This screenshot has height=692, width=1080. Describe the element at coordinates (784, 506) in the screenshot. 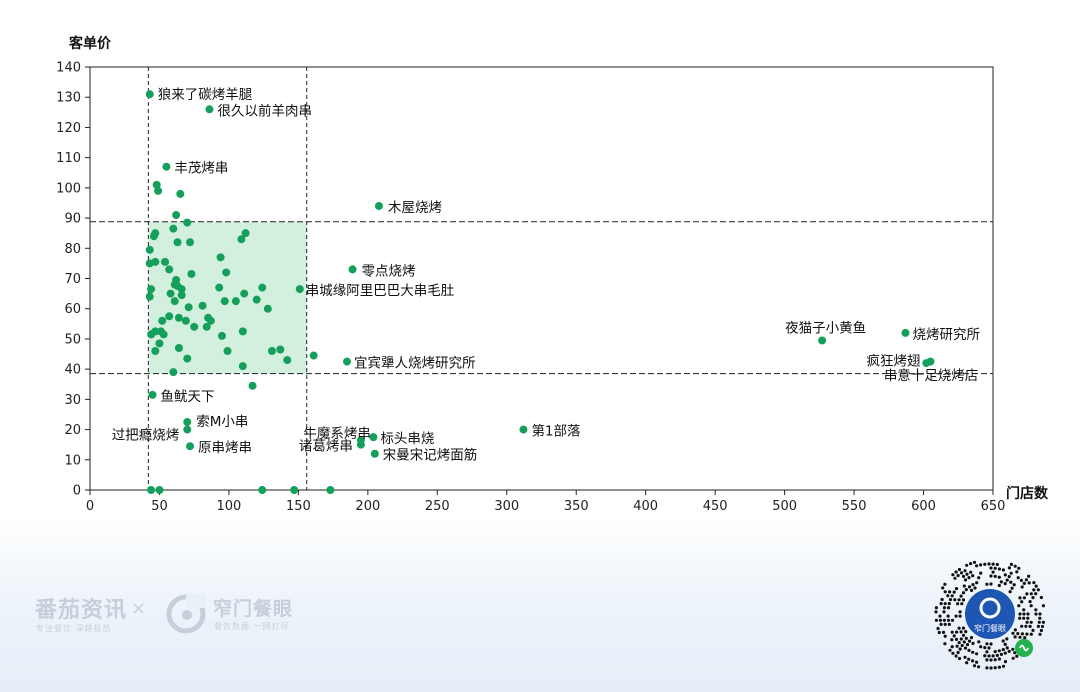

I see `x-tick-label: 500` at that location.